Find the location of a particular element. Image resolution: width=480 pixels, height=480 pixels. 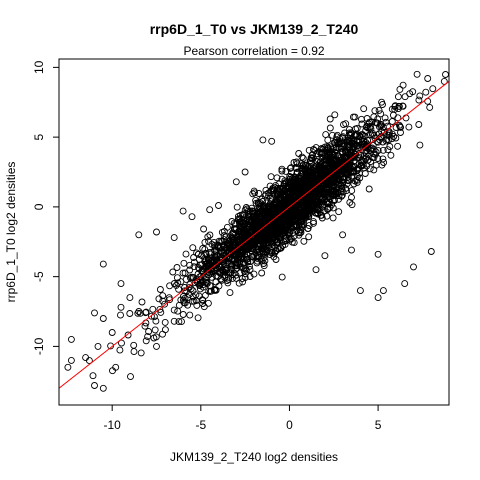

y-tick-label: -10 is located at coordinates (39, 346).